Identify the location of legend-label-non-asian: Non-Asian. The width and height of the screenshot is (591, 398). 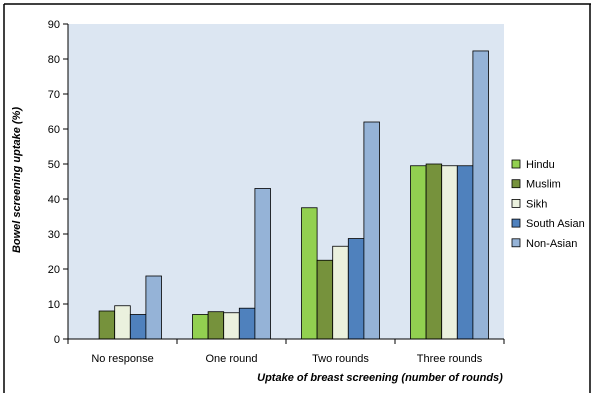
(551, 244).